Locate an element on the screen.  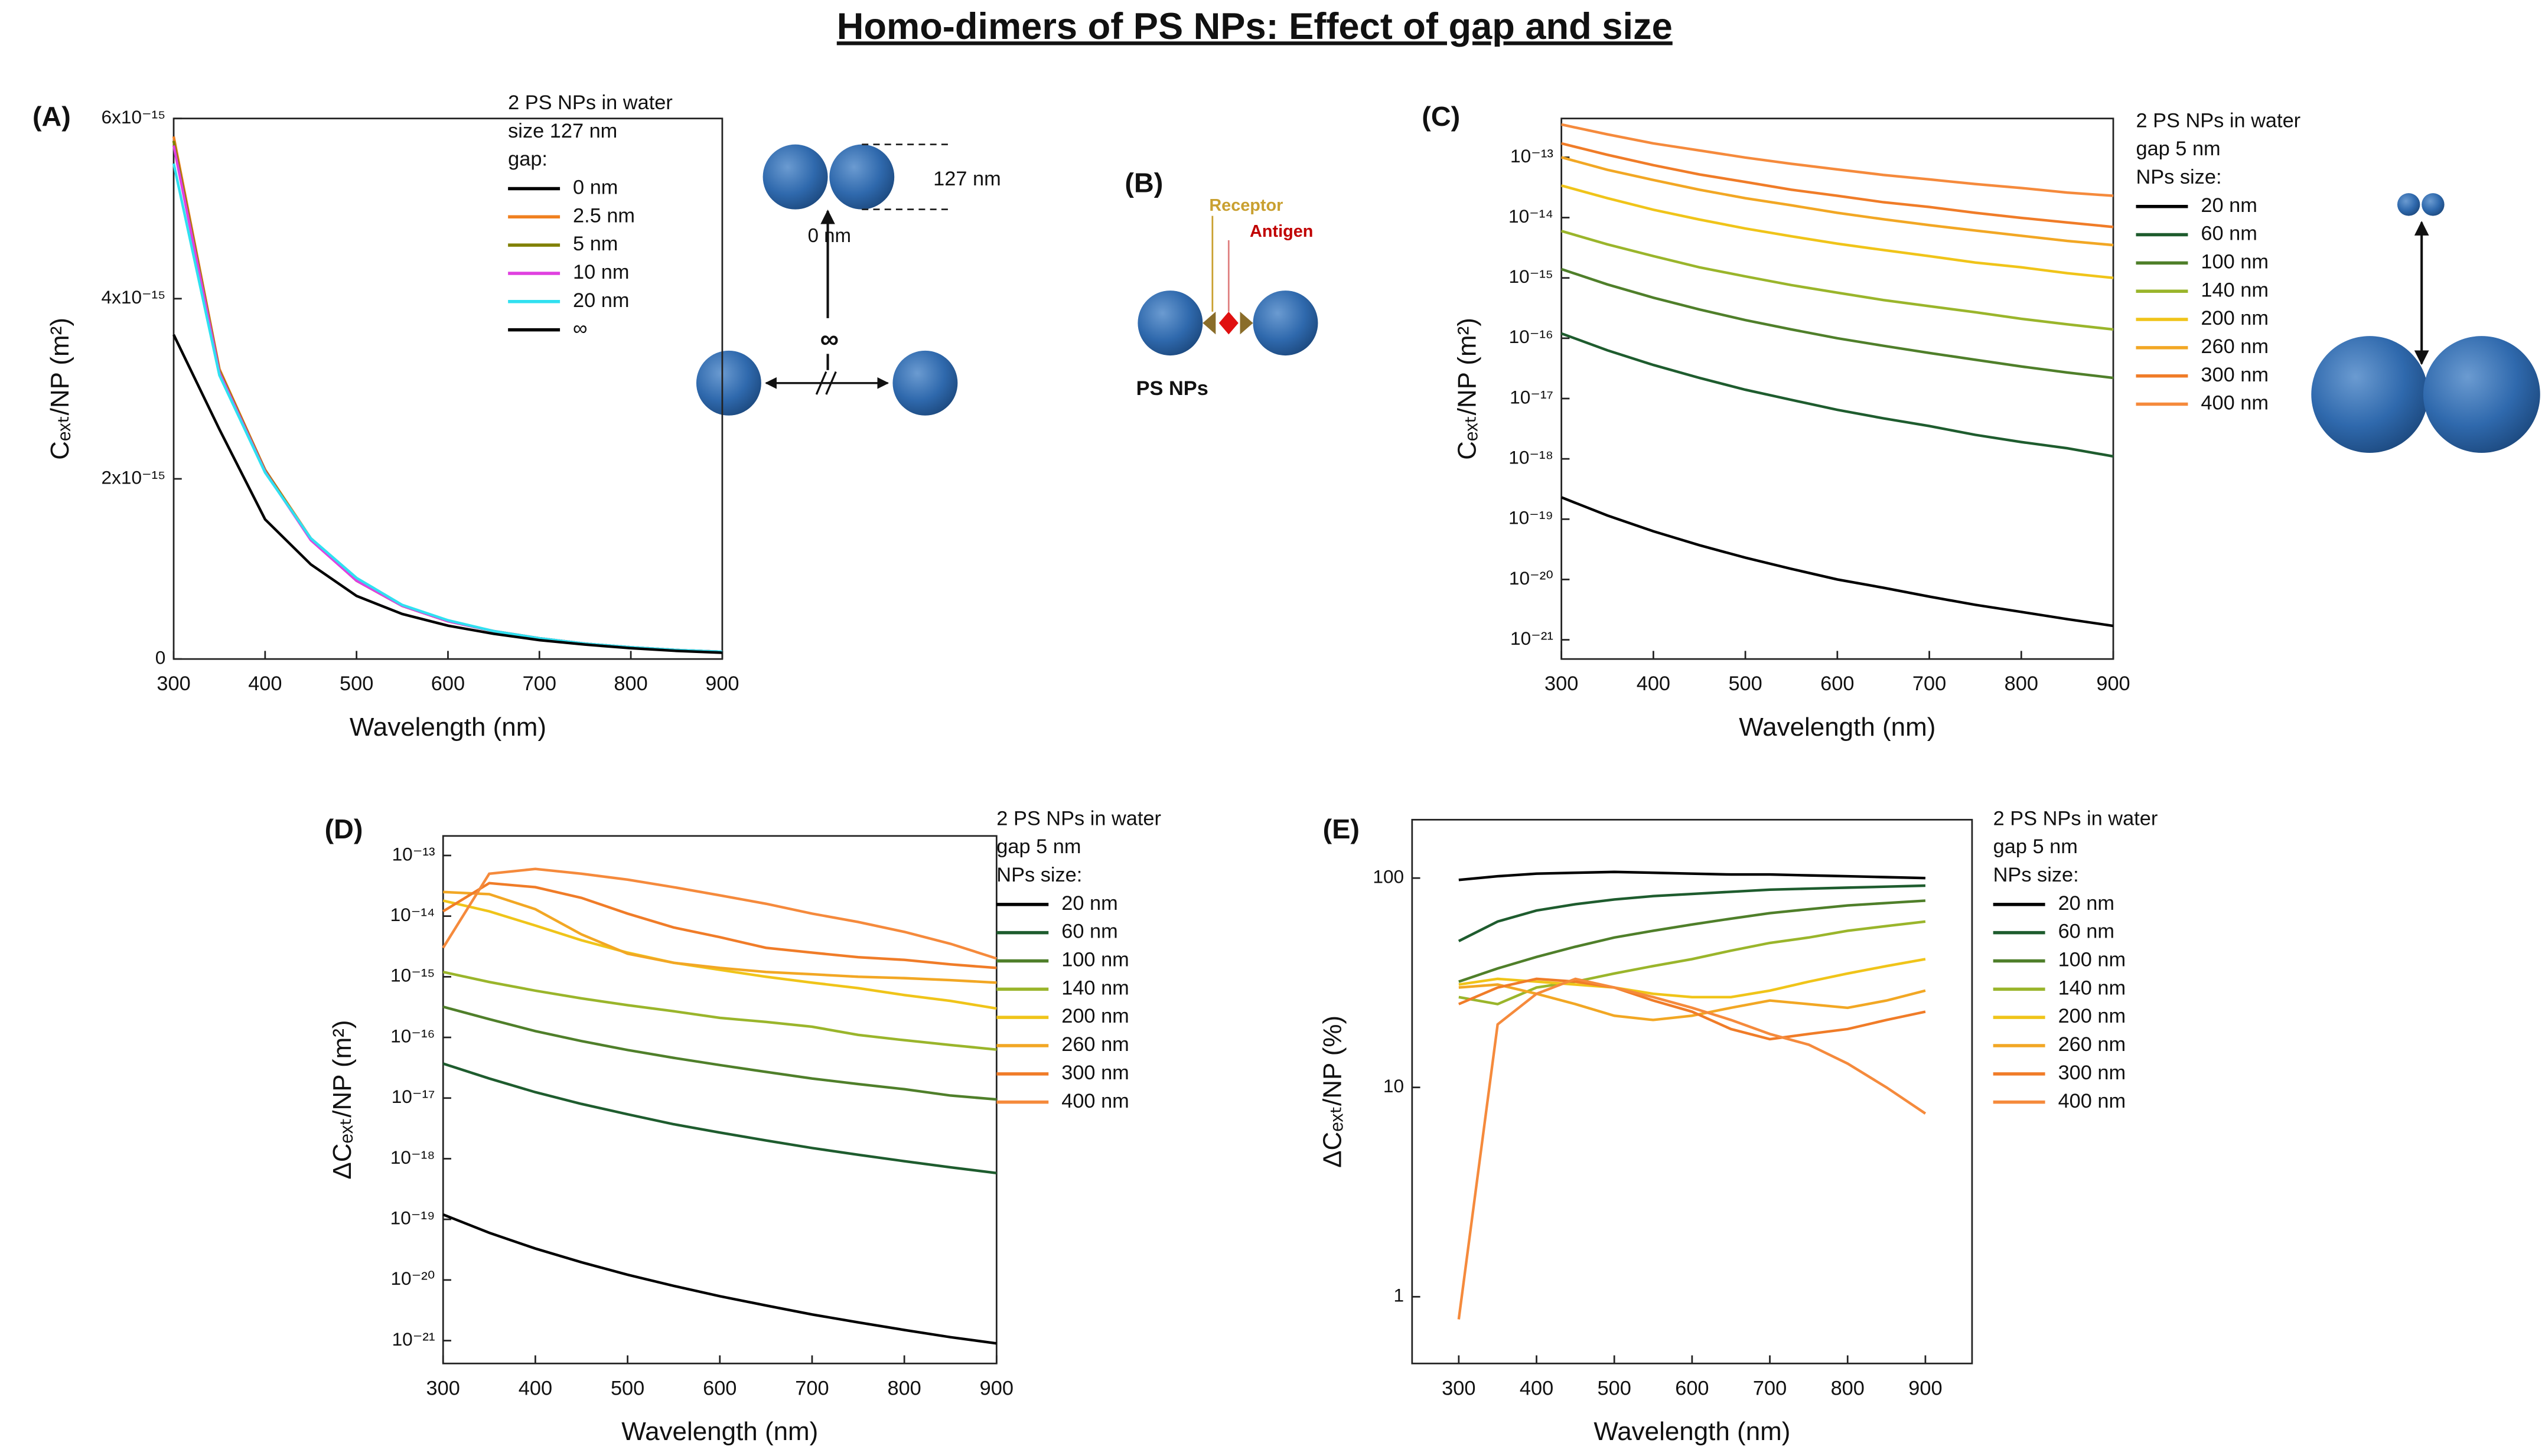
y-tick-label: 0 is located at coordinates (160, 657).